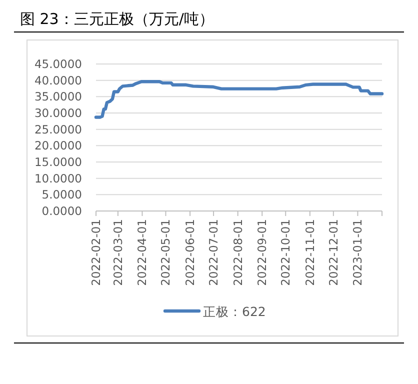 The width and height of the screenshot is (418, 384). What do you see at coordinates (58, 113) in the screenshot?
I see `y-tick-label: 30.0000` at bounding box center [58, 113].